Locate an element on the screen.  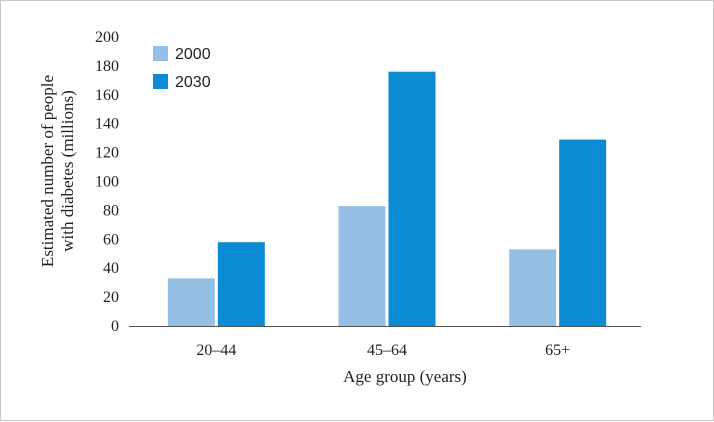
y-tick-label: 20 is located at coordinates (111, 297).